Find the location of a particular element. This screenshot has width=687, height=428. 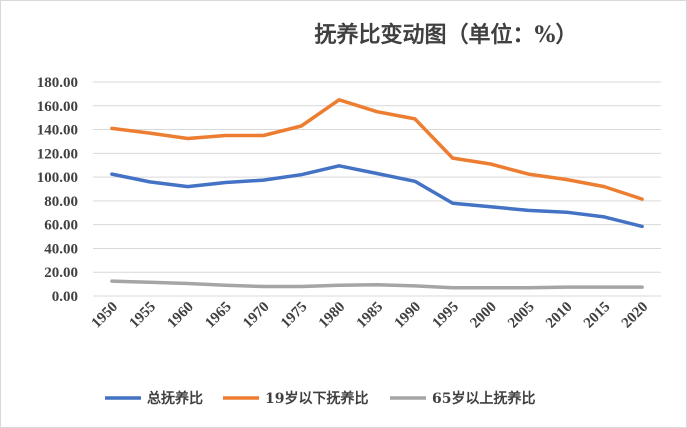

y-tick-label: 140.00 is located at coordinates (57, 131).